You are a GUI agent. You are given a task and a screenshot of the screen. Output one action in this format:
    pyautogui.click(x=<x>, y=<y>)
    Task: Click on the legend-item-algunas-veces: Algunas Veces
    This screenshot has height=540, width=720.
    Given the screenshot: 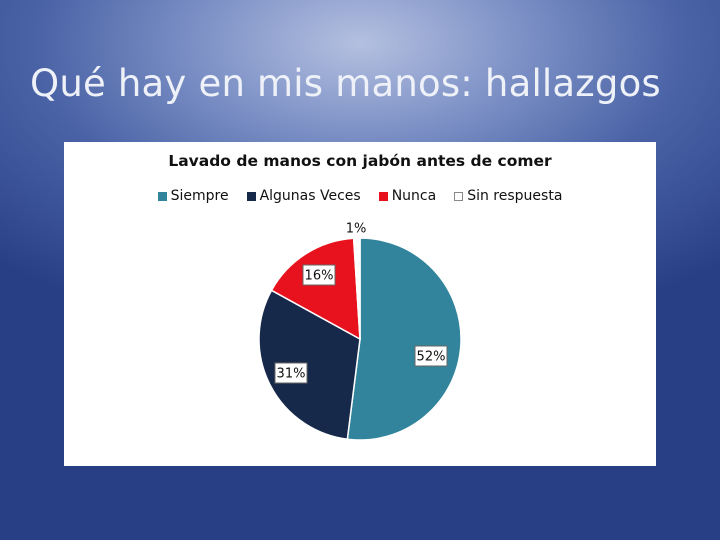 What is the action you would take?
    pyautogui.click(x=303, y=196)
    